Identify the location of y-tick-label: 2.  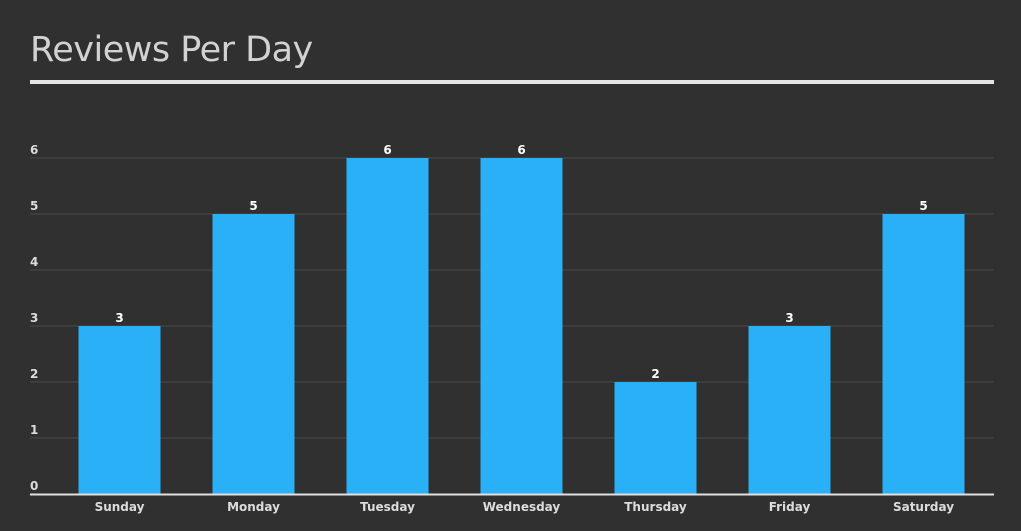
(34, 374).